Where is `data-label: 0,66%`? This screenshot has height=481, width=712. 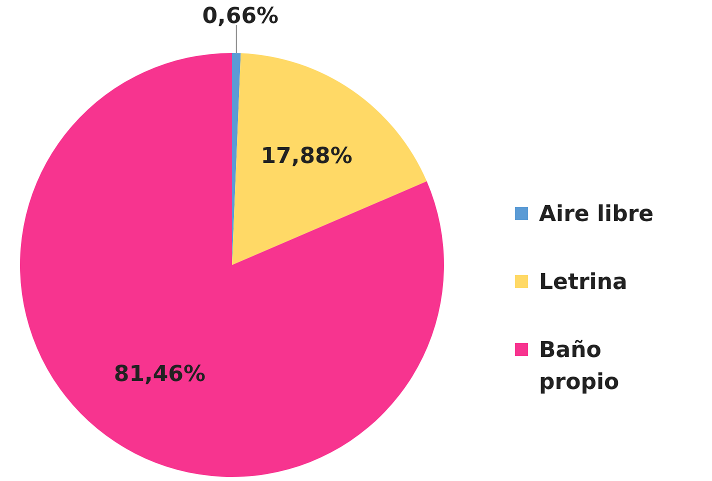
data-label: 0,66% is located at coordinates (240, 17).